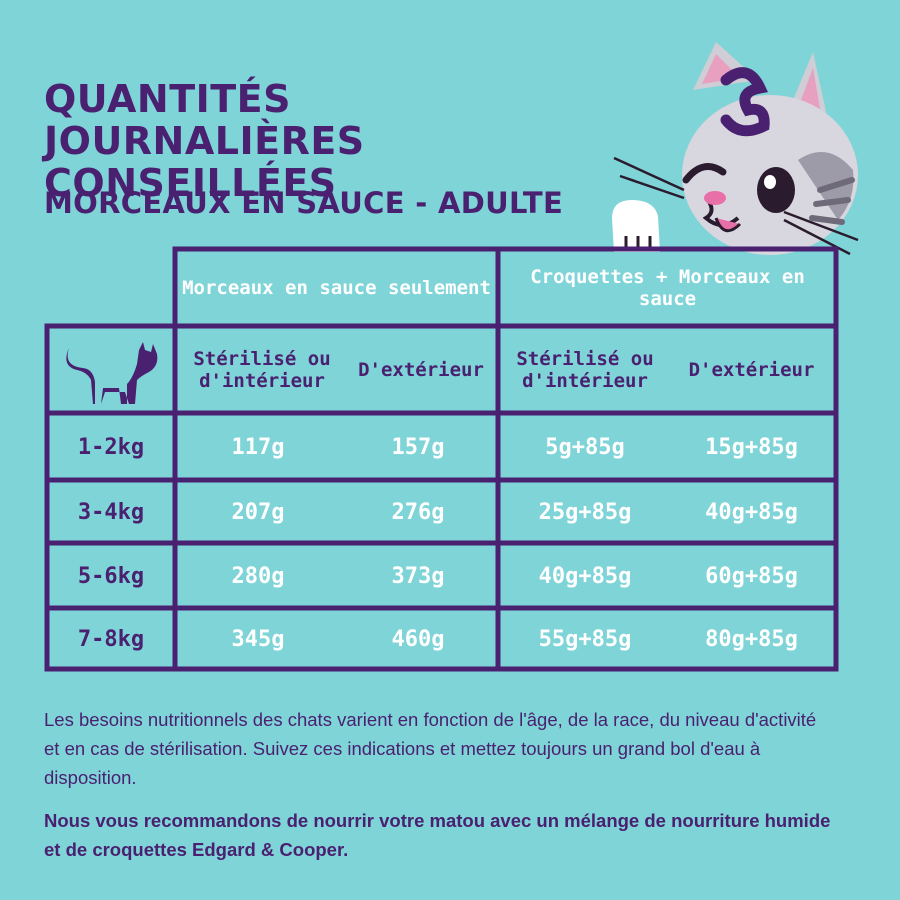  Describe the element at coordinates (585, 370) in the screenshot. I see `subheader-indoor-mixed: Stérilisé ou d'intérieur` at that location.